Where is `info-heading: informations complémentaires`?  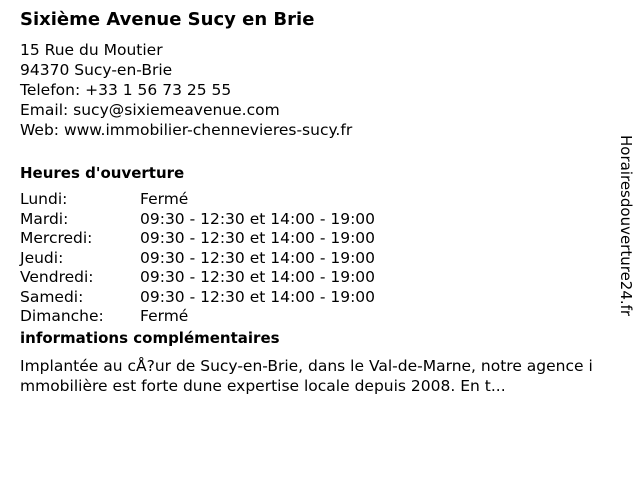
info-heading: informations complémentaires is located at coordinates (150, 338).